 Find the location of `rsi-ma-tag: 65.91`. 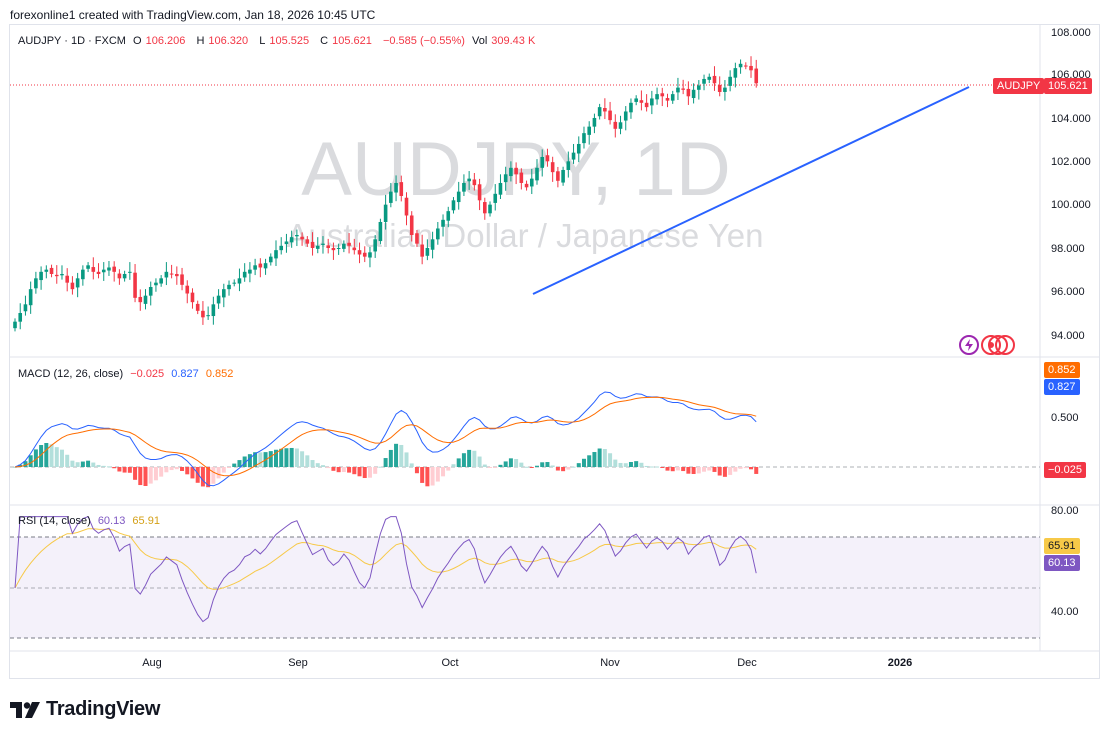

rsi-ma-tag: 65.91 is located at coordinates (1062, 546).